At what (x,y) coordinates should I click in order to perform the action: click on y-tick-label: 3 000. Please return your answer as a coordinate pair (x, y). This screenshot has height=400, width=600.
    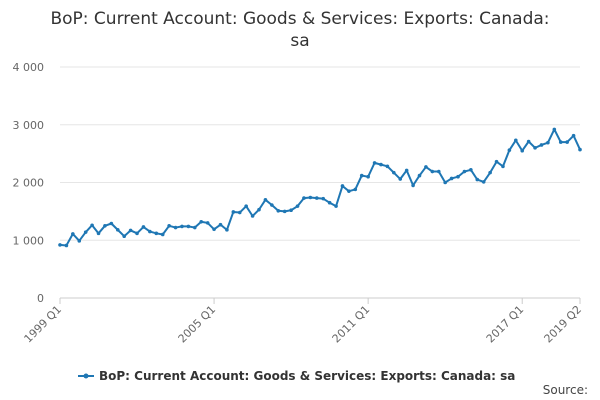
    Looking at the image, I should click on (29, 125).